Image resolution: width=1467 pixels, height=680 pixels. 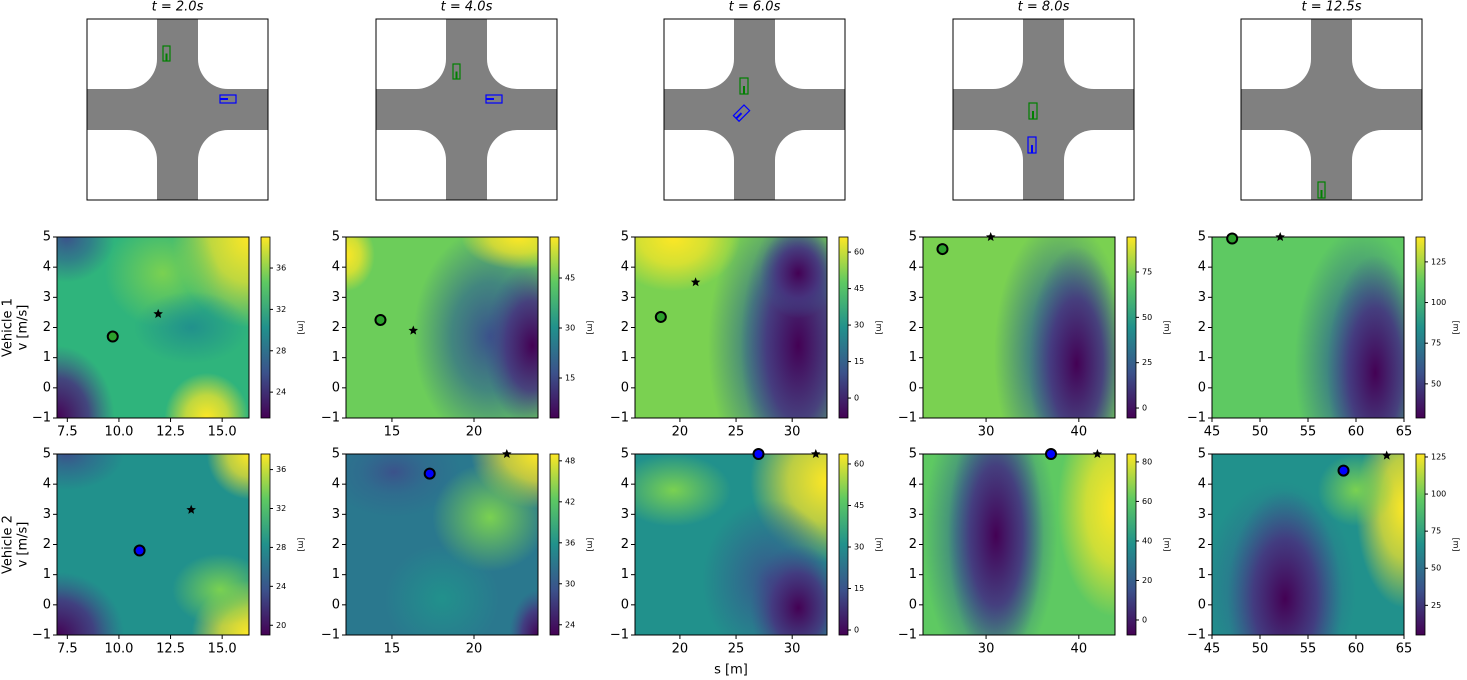 I want to click on colorbar-tick-label: 75, so click(x=1147, y=272).